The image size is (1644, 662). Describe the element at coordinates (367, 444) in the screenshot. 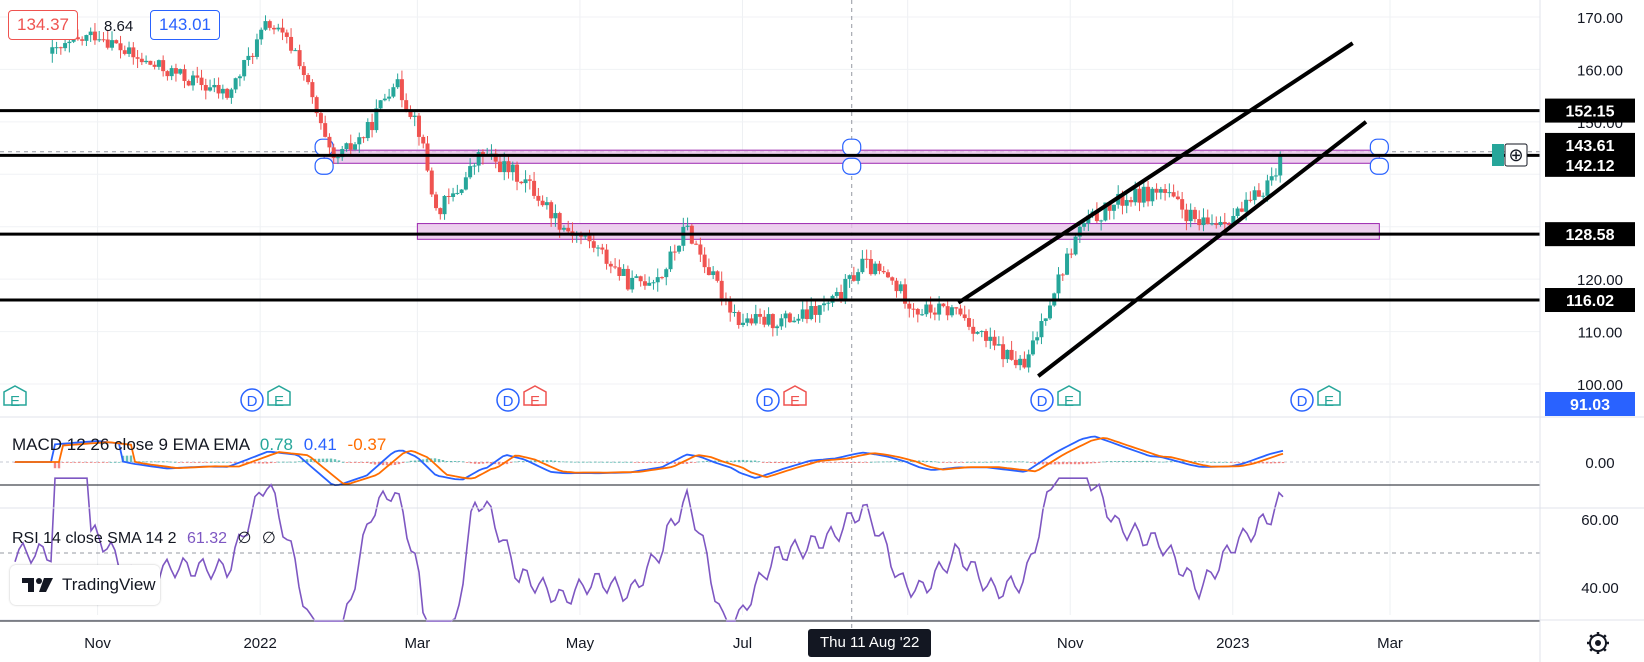

I see `macd-signal-value: -0.37` at that location.